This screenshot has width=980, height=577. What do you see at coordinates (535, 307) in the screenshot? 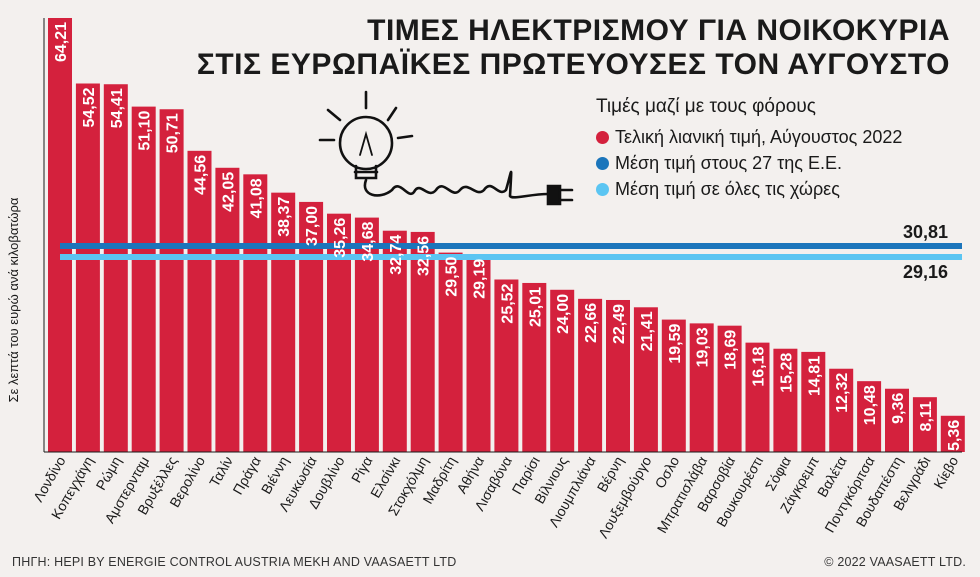
I see `value-label-17: 25,01` at bounding box center [535, 307].